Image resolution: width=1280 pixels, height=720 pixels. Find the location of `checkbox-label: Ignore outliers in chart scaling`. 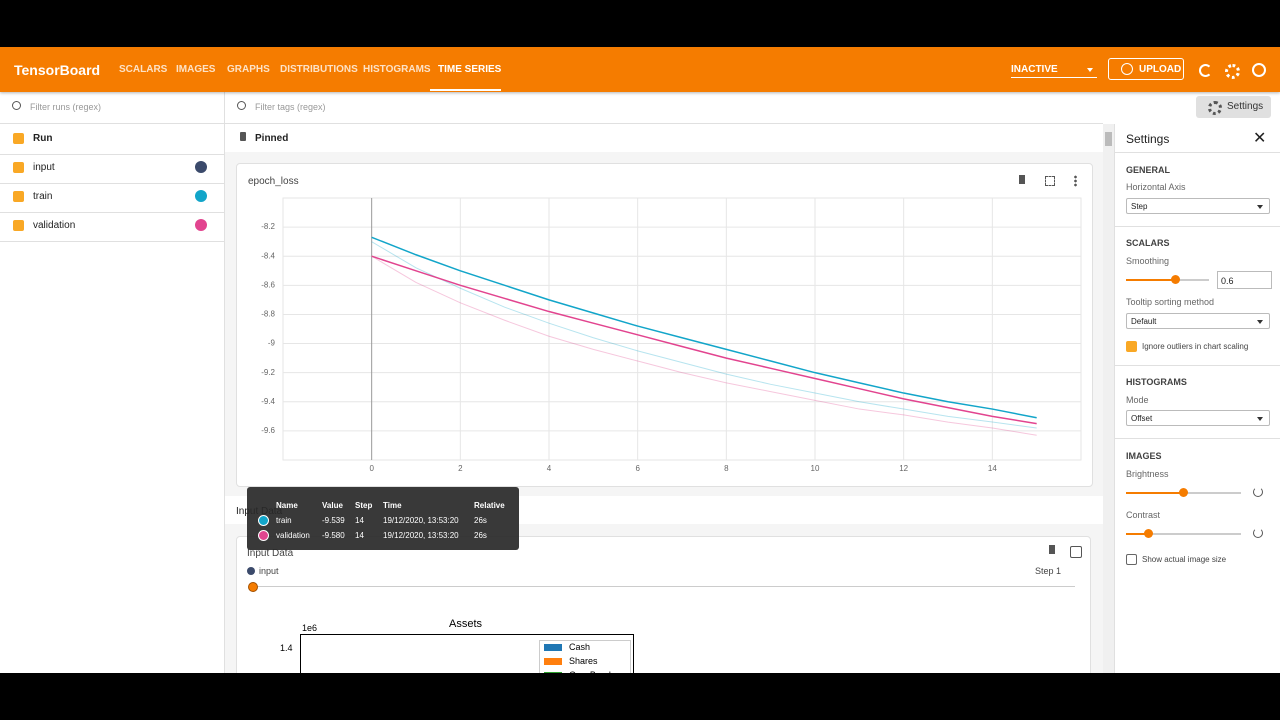

checkbox-label: Ignore outliers in chart scaling is located at coordinates (1195, 346).